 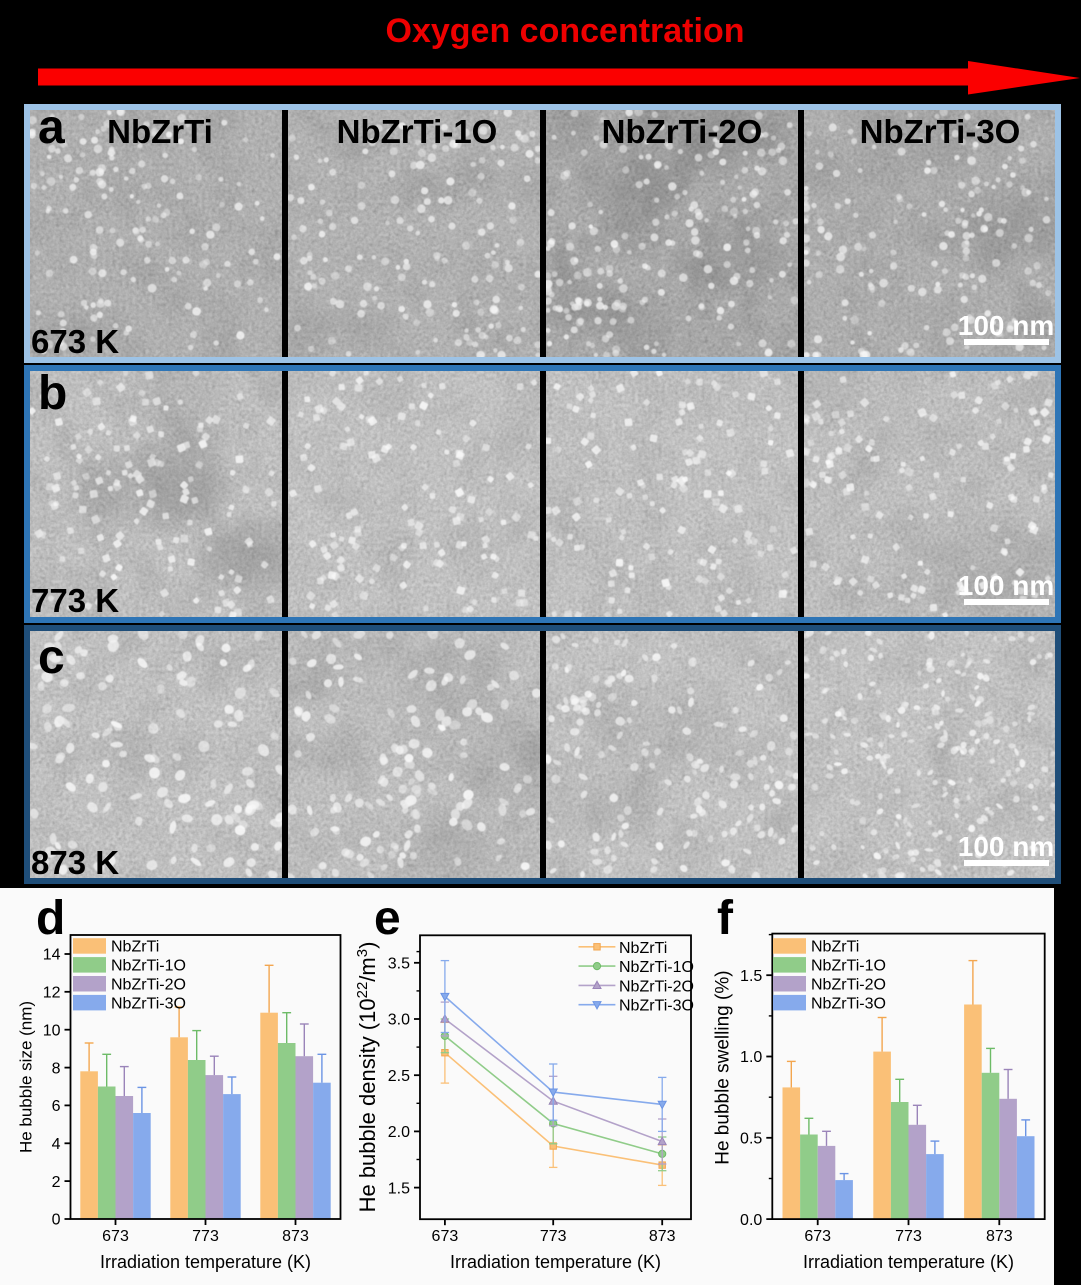 I want to click on svg-text: 3.5, so click(x=399, y=964).